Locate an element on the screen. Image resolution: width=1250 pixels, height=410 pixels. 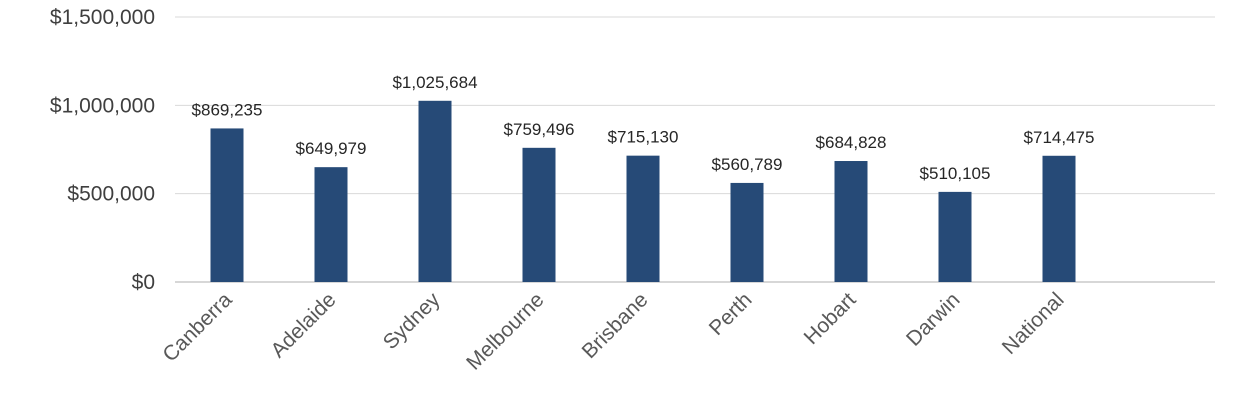
x-tick-label: Melbourne is located at coordinates (505, 331).